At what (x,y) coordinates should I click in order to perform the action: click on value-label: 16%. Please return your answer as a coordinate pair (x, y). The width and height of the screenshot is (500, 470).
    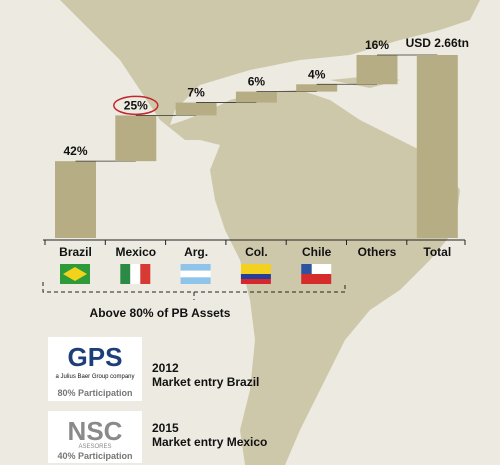
    Looking at the image, I should click on (377, 45).